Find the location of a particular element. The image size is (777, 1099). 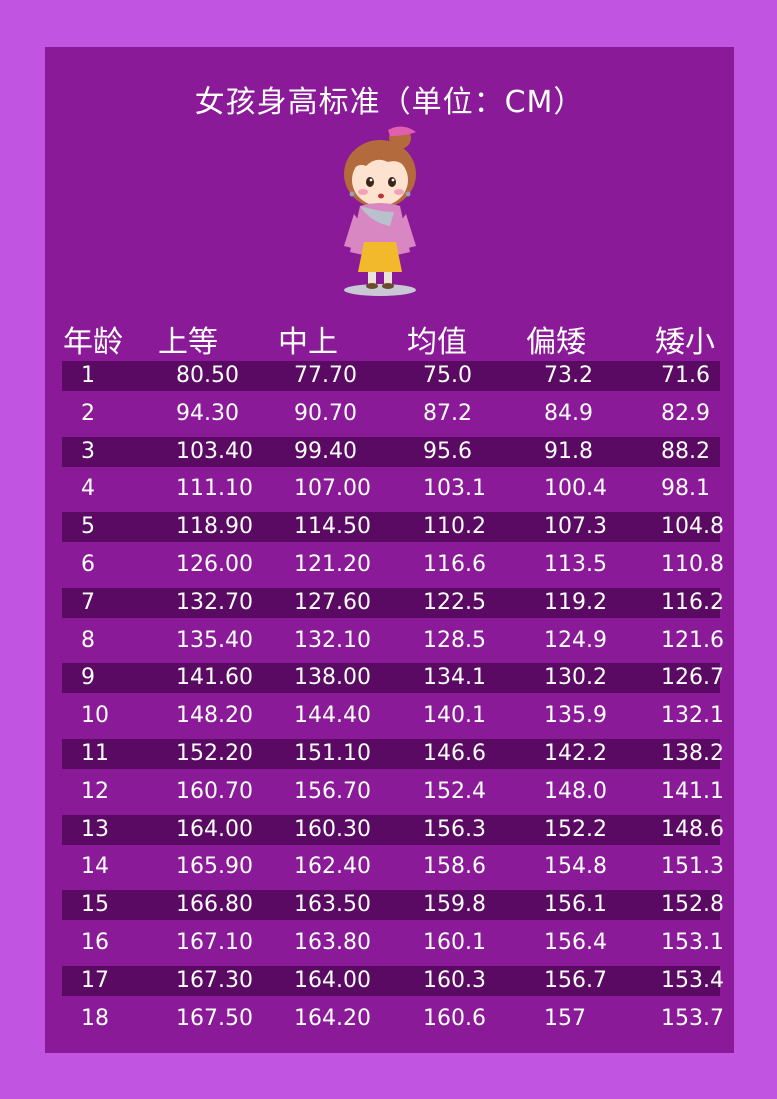

table-cell: 160.6 is located at coordinates (454, 1018).